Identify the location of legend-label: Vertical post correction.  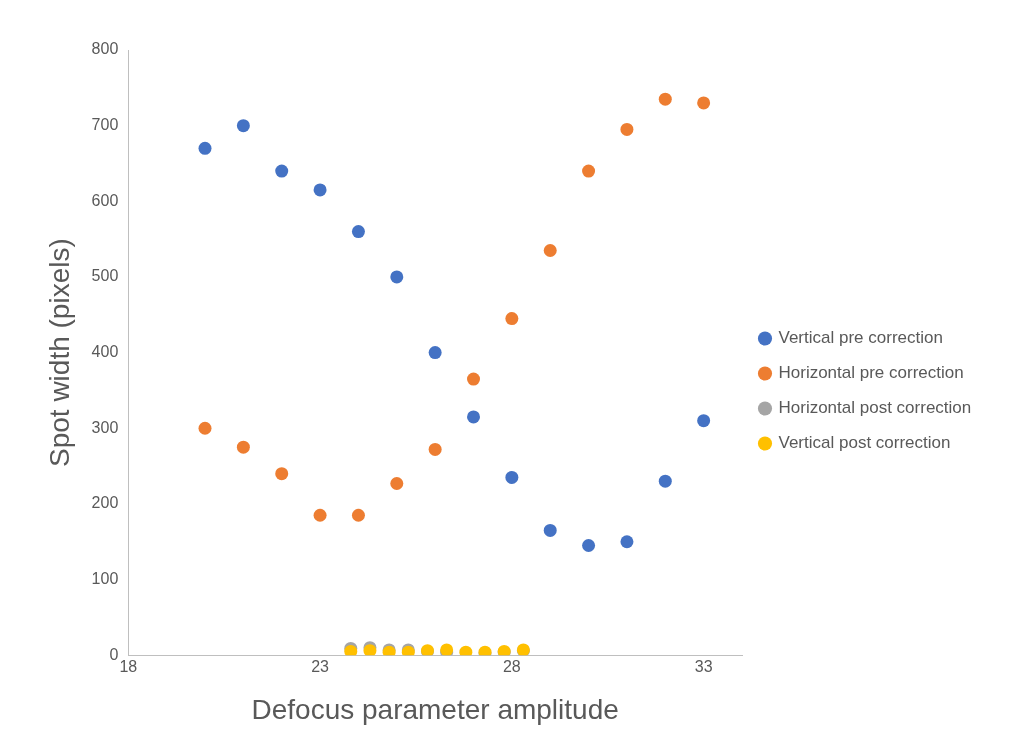
(864, 443).